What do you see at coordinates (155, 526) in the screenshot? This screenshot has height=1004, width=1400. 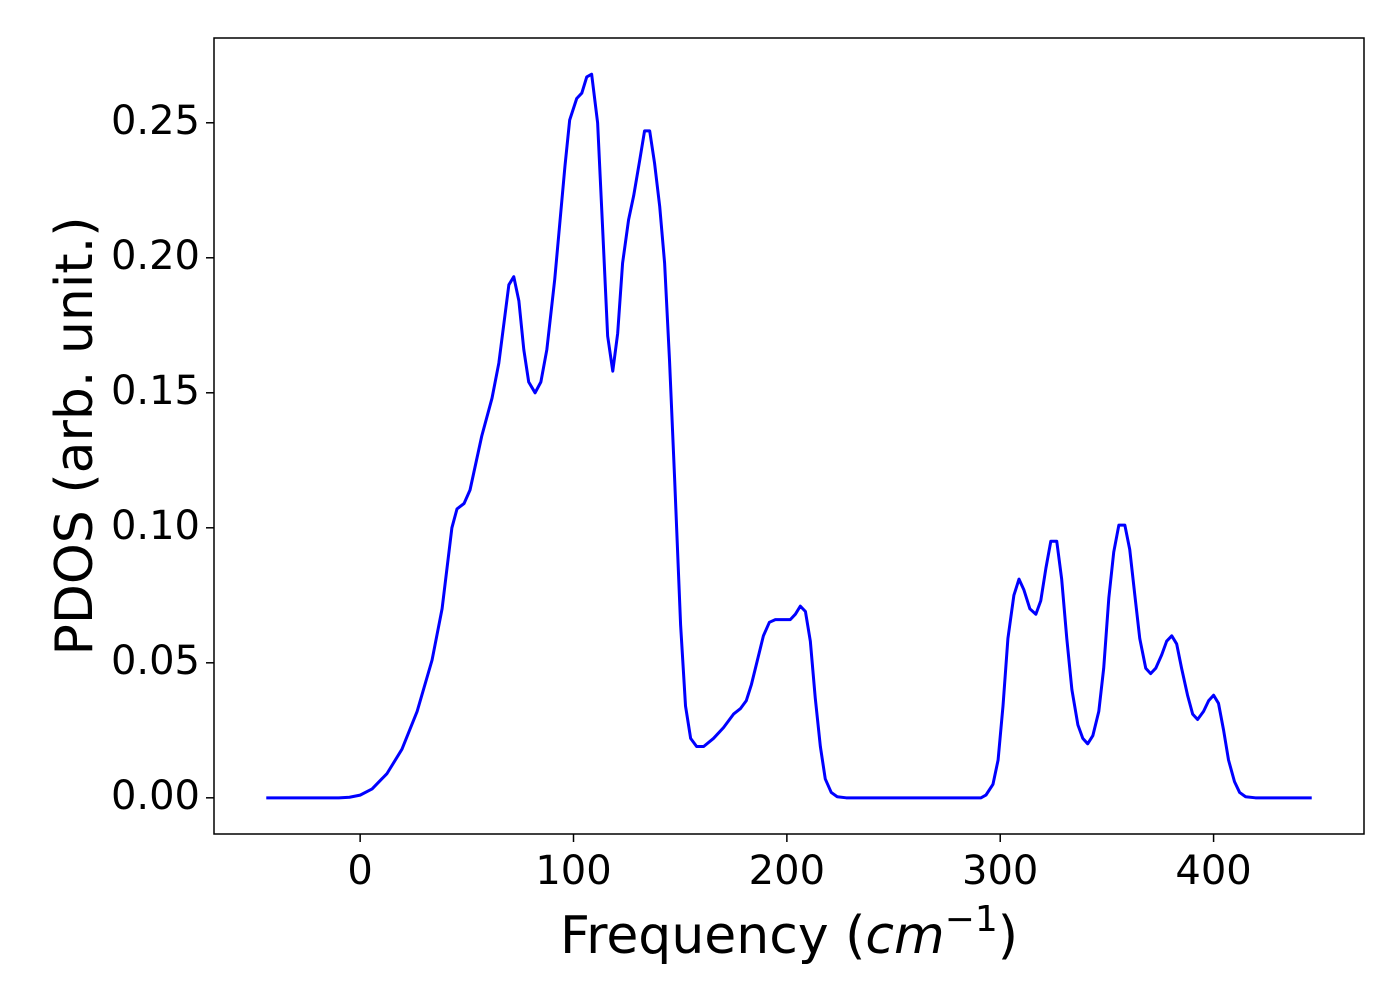 I see `y-tick-label: 0.10` at bounding box center [155, 526].